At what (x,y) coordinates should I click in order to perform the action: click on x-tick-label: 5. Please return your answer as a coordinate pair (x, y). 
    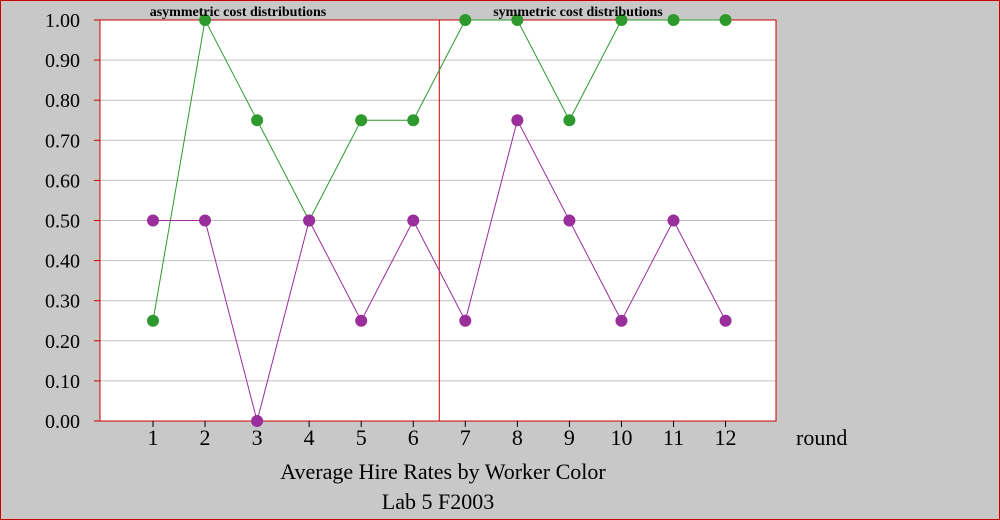
    Looking at the image, I should click on (361, 437).